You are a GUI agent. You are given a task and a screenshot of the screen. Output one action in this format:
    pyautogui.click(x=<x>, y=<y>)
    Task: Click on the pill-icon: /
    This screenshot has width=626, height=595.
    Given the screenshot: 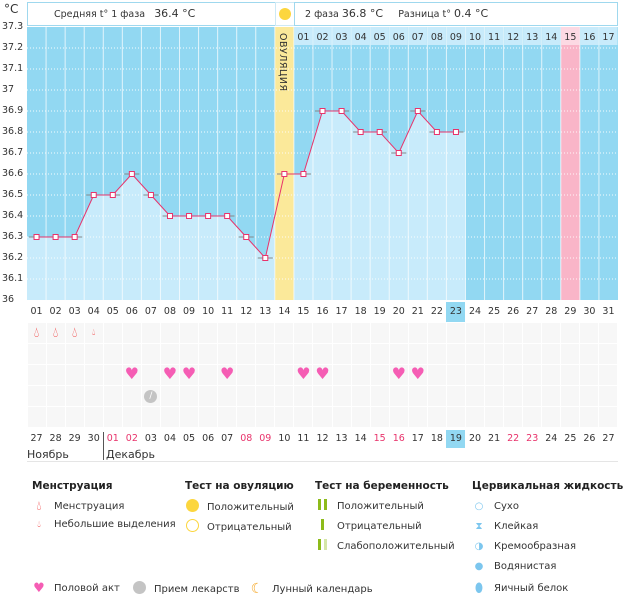 What is the action you would take?
    pyautogui.click(x=150, y=396)
    